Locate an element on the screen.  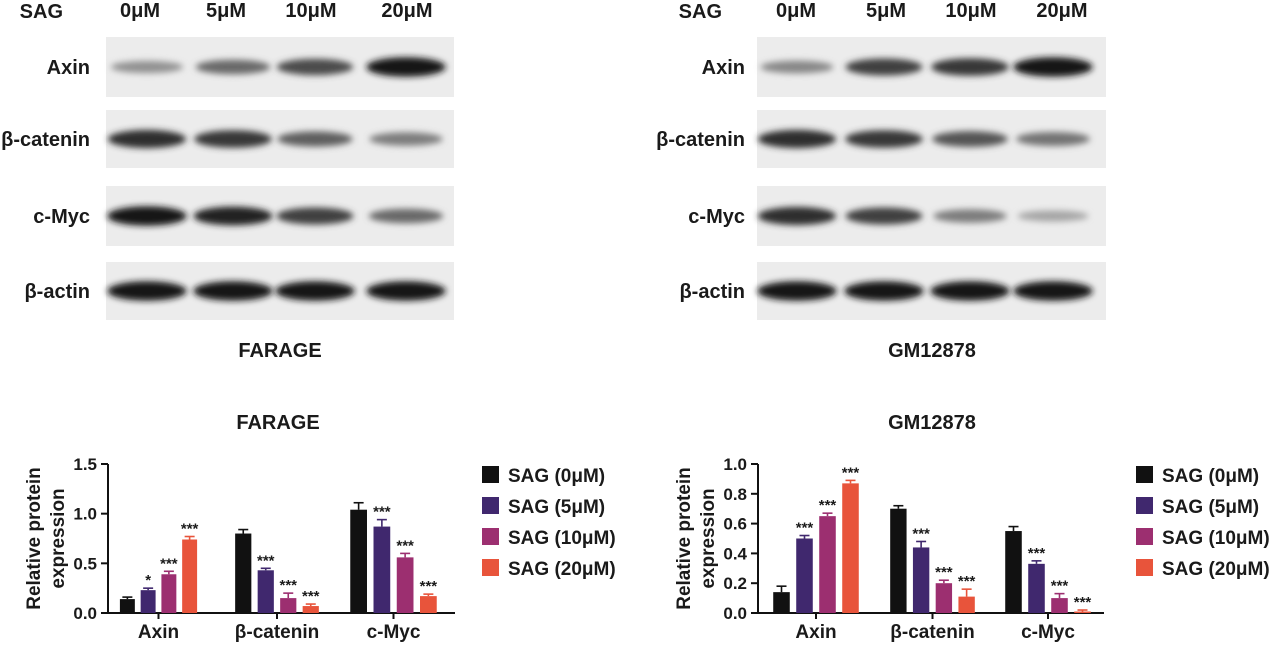
y-tick-label: 0.4 is located at coordinates (735, 553).